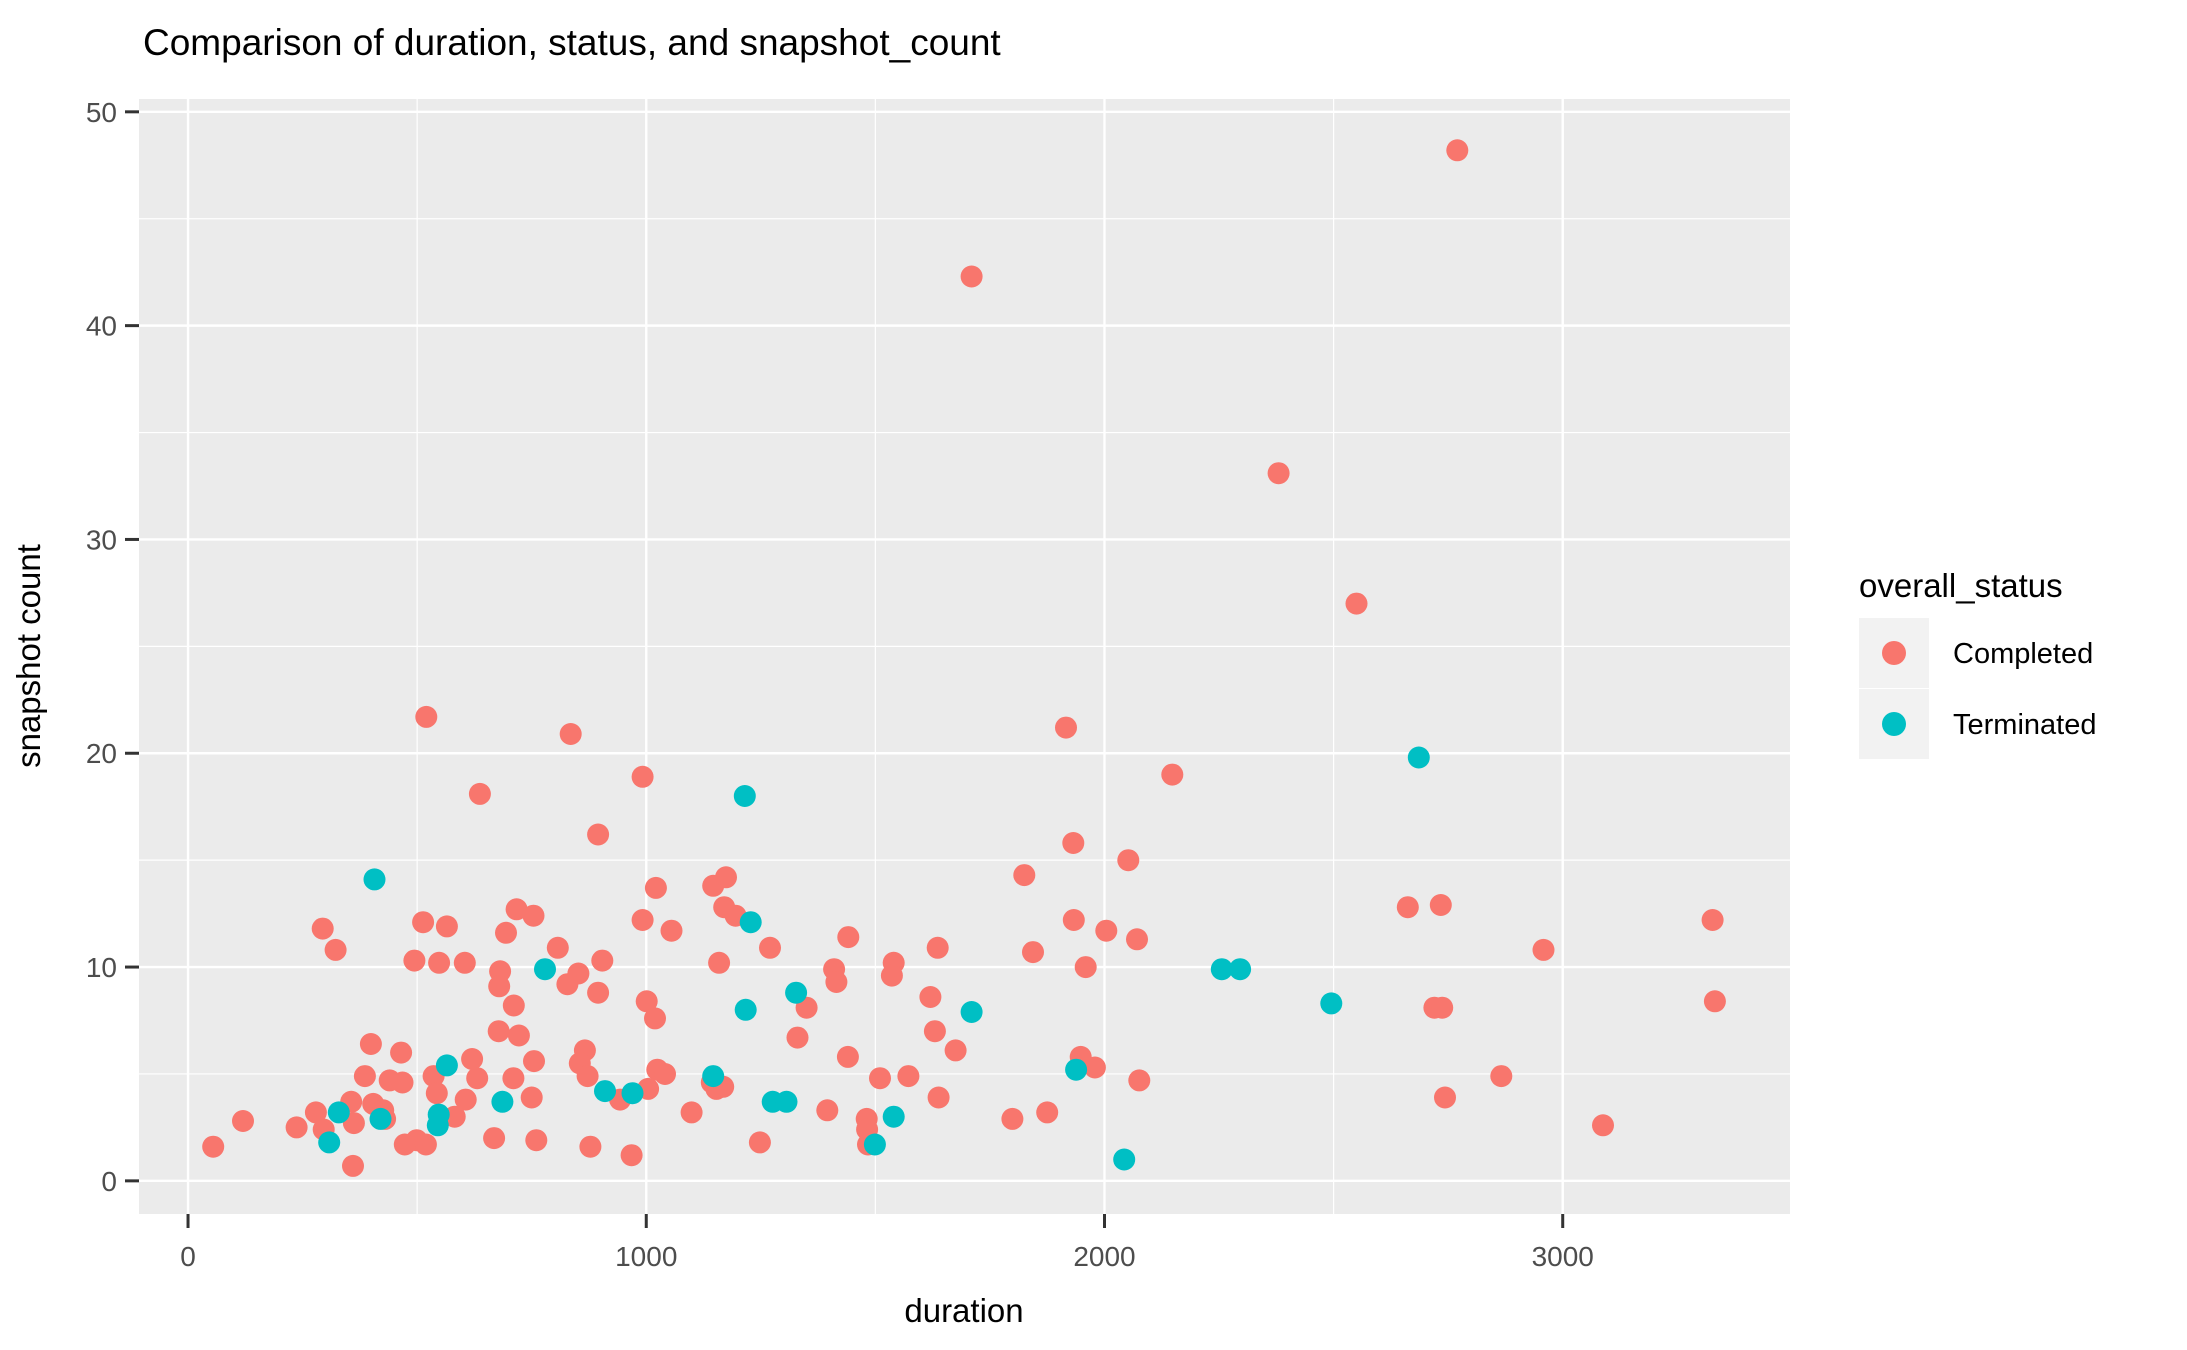 The image size is (2187, 1350). I want to click on legend-item-completed: Completed, so click(1976, 653).